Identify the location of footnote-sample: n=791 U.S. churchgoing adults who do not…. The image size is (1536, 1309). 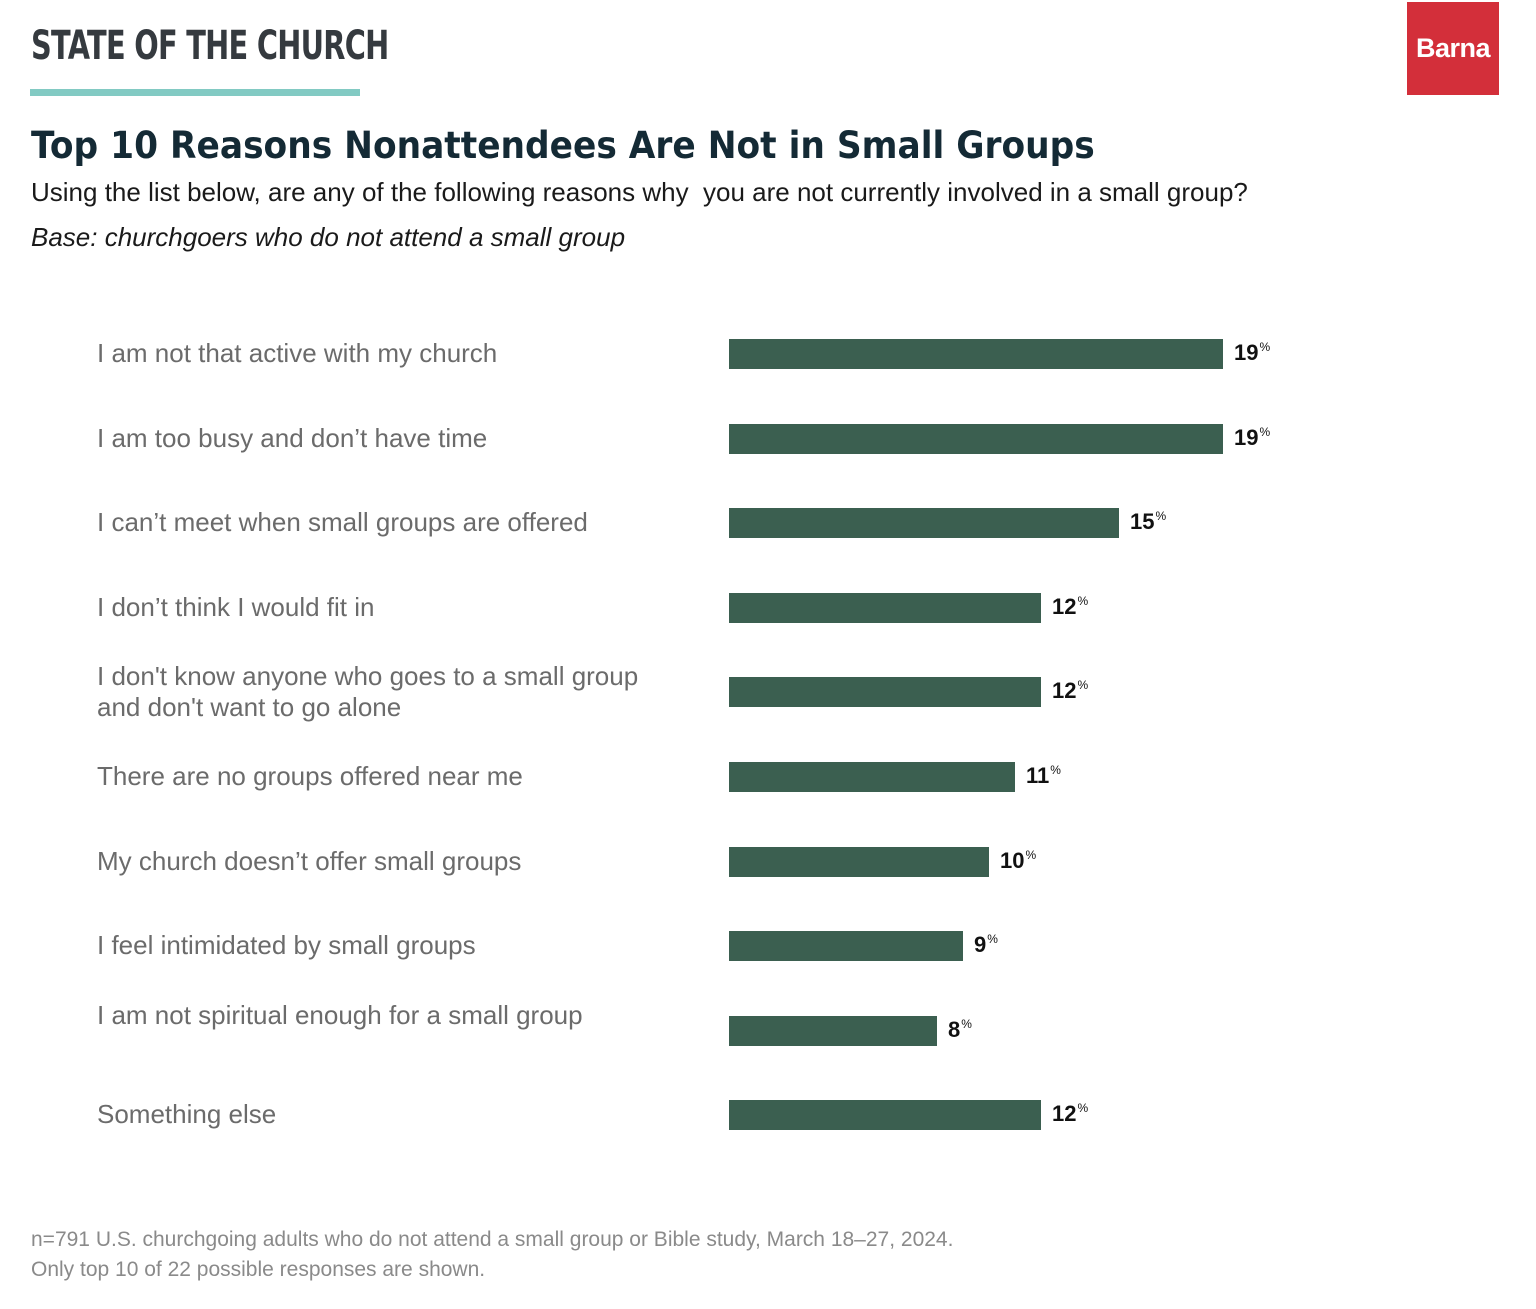
(492, 1239).